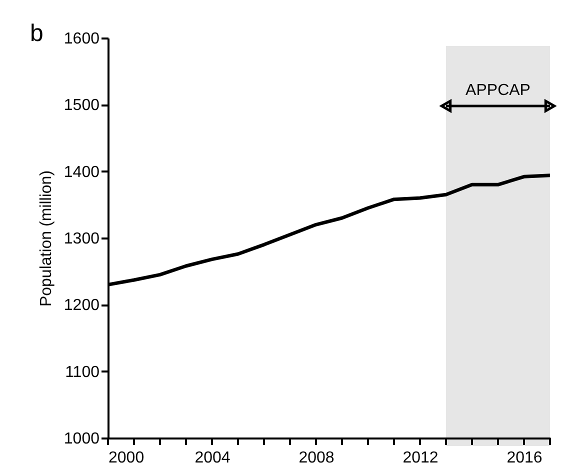 The height and width of the screenshot is (471, 562). Describe the element at coordinates (212, 458) in the screenshot. I see `x-tick-label: 2004` at that location.